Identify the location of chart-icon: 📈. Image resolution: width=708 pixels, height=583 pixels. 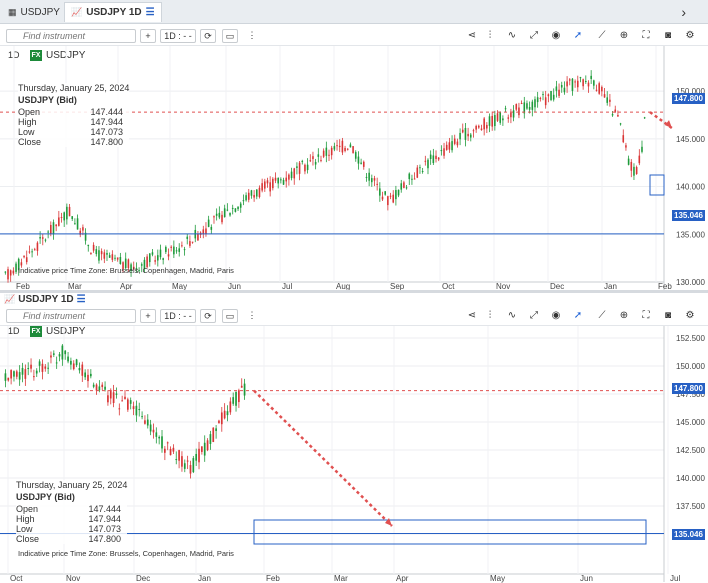
(10, 299).